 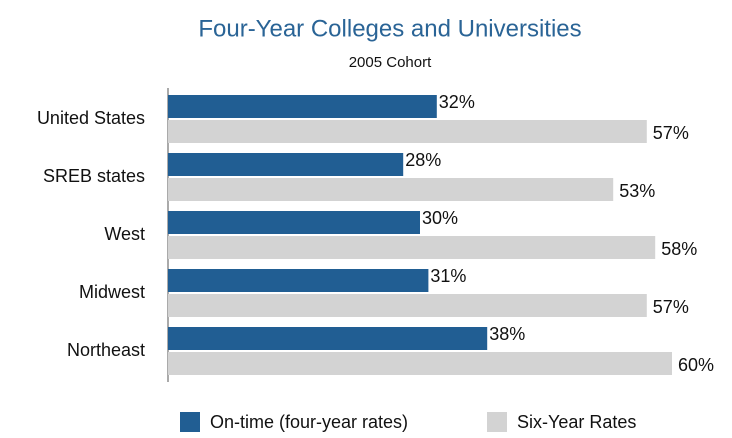 I want to click on value-label: 32%, so click(x=457, y=102).